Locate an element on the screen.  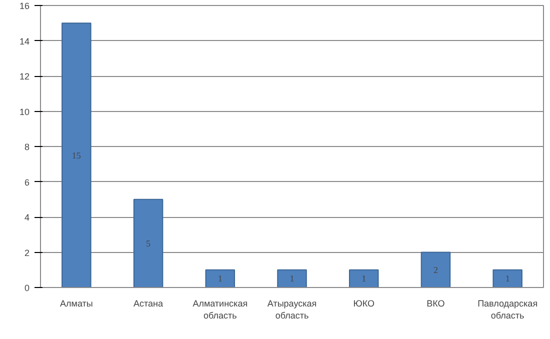
x-tick-label: Атырауская область is located at coordinates (292, 309).